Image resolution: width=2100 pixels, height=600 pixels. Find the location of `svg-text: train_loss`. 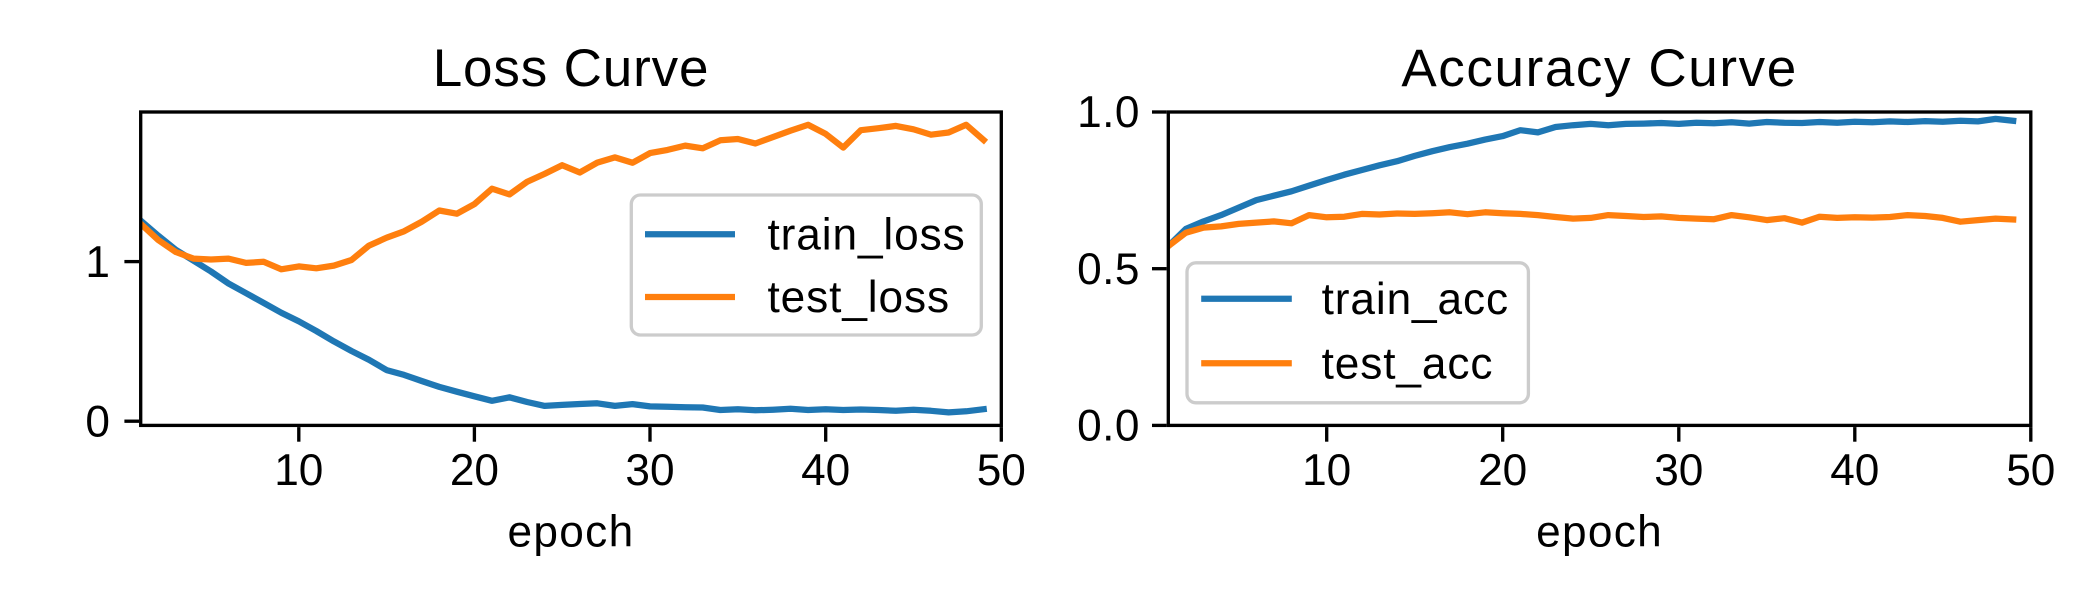

svg-text: train_loss is located at coordinates (867, 235).